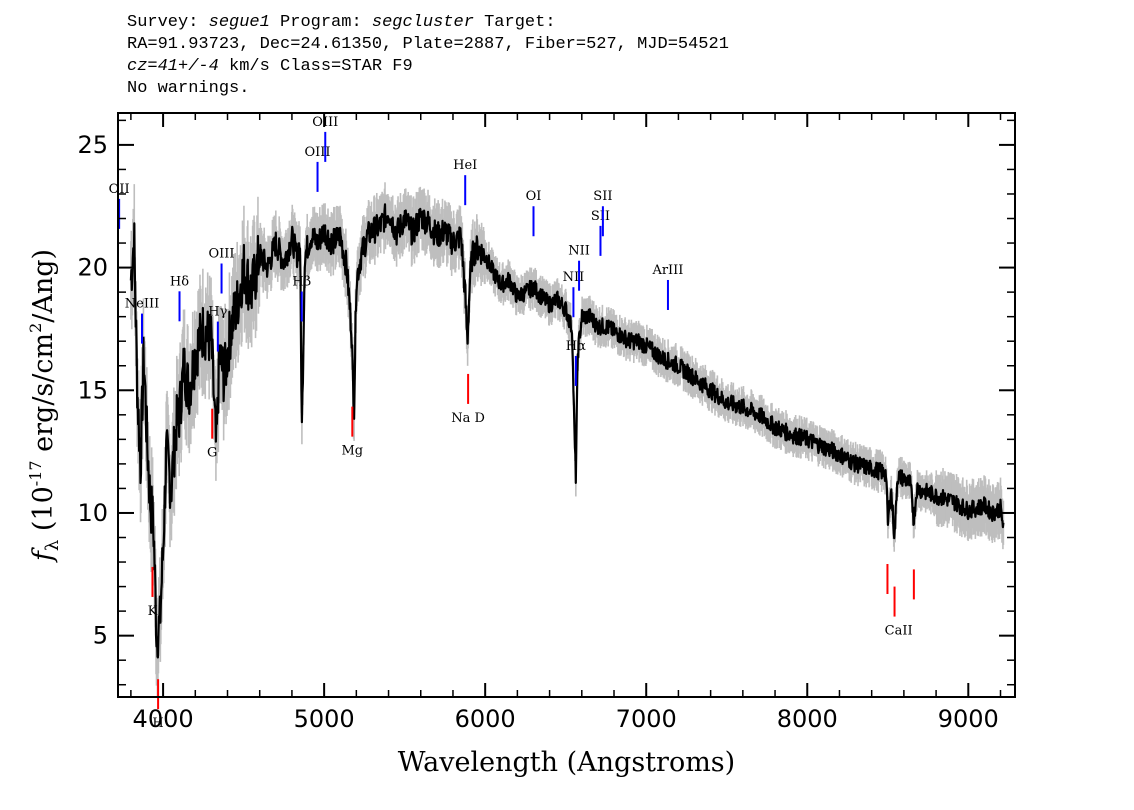 Image resolution: width=1134 pixels, height=810 pixels. Describe the element at coordinates (119, 189) in the screenshot. I see `emission-line-label: OII` at that location.